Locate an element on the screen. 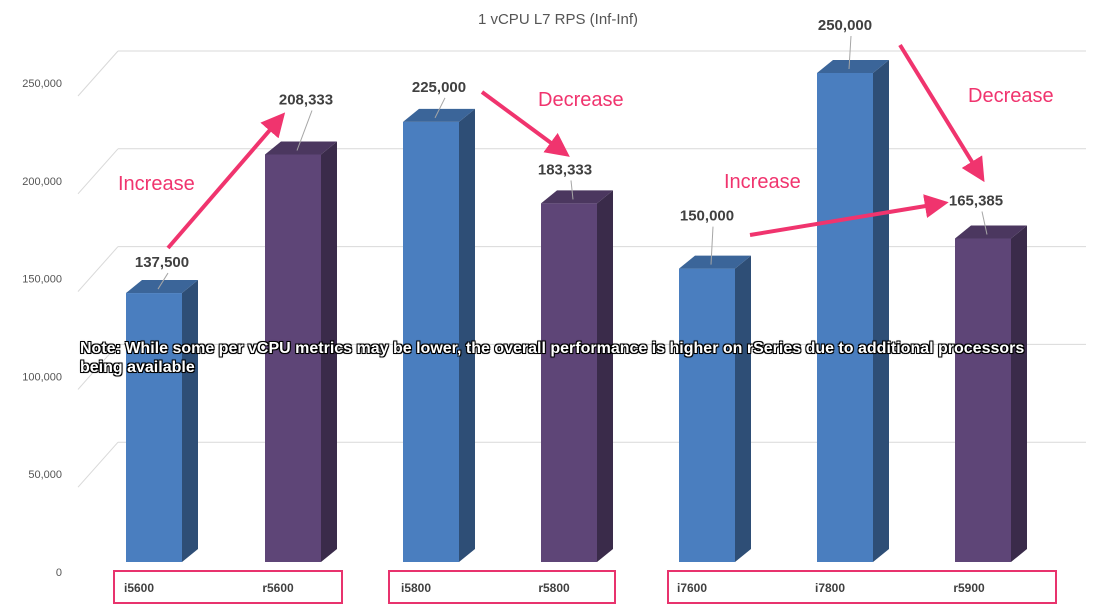 Image resolution: width=1116 pixels, height=605 pixels. bar-i5800 is located at coordinates (439, 335).